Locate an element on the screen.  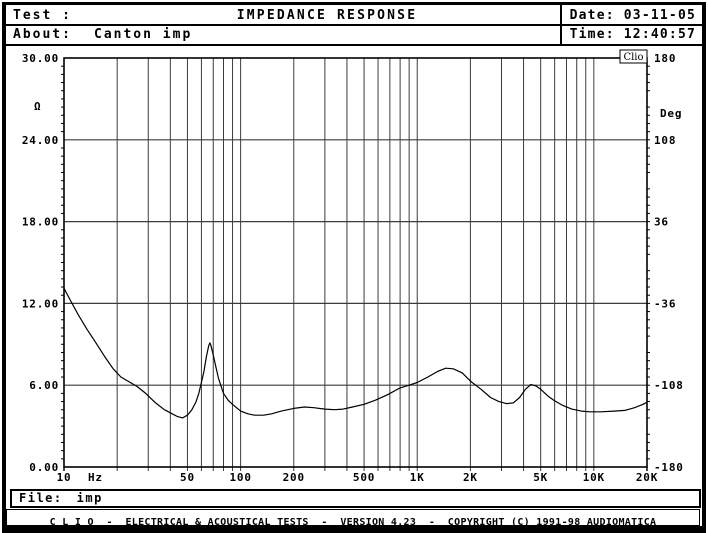
svg-text: 100 is located at coordinates (240, 477).